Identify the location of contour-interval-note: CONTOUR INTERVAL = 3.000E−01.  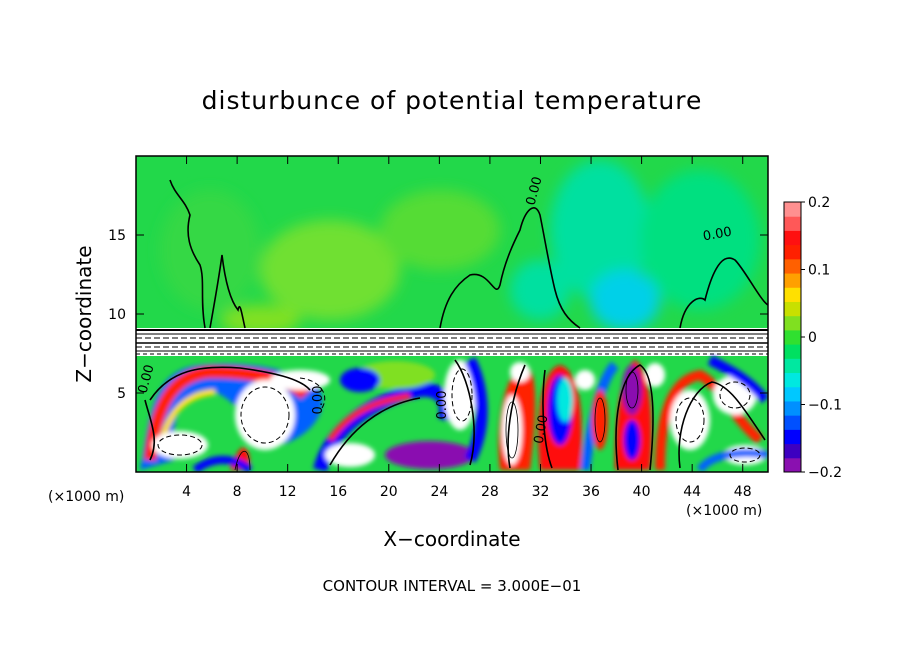
(452, 586).